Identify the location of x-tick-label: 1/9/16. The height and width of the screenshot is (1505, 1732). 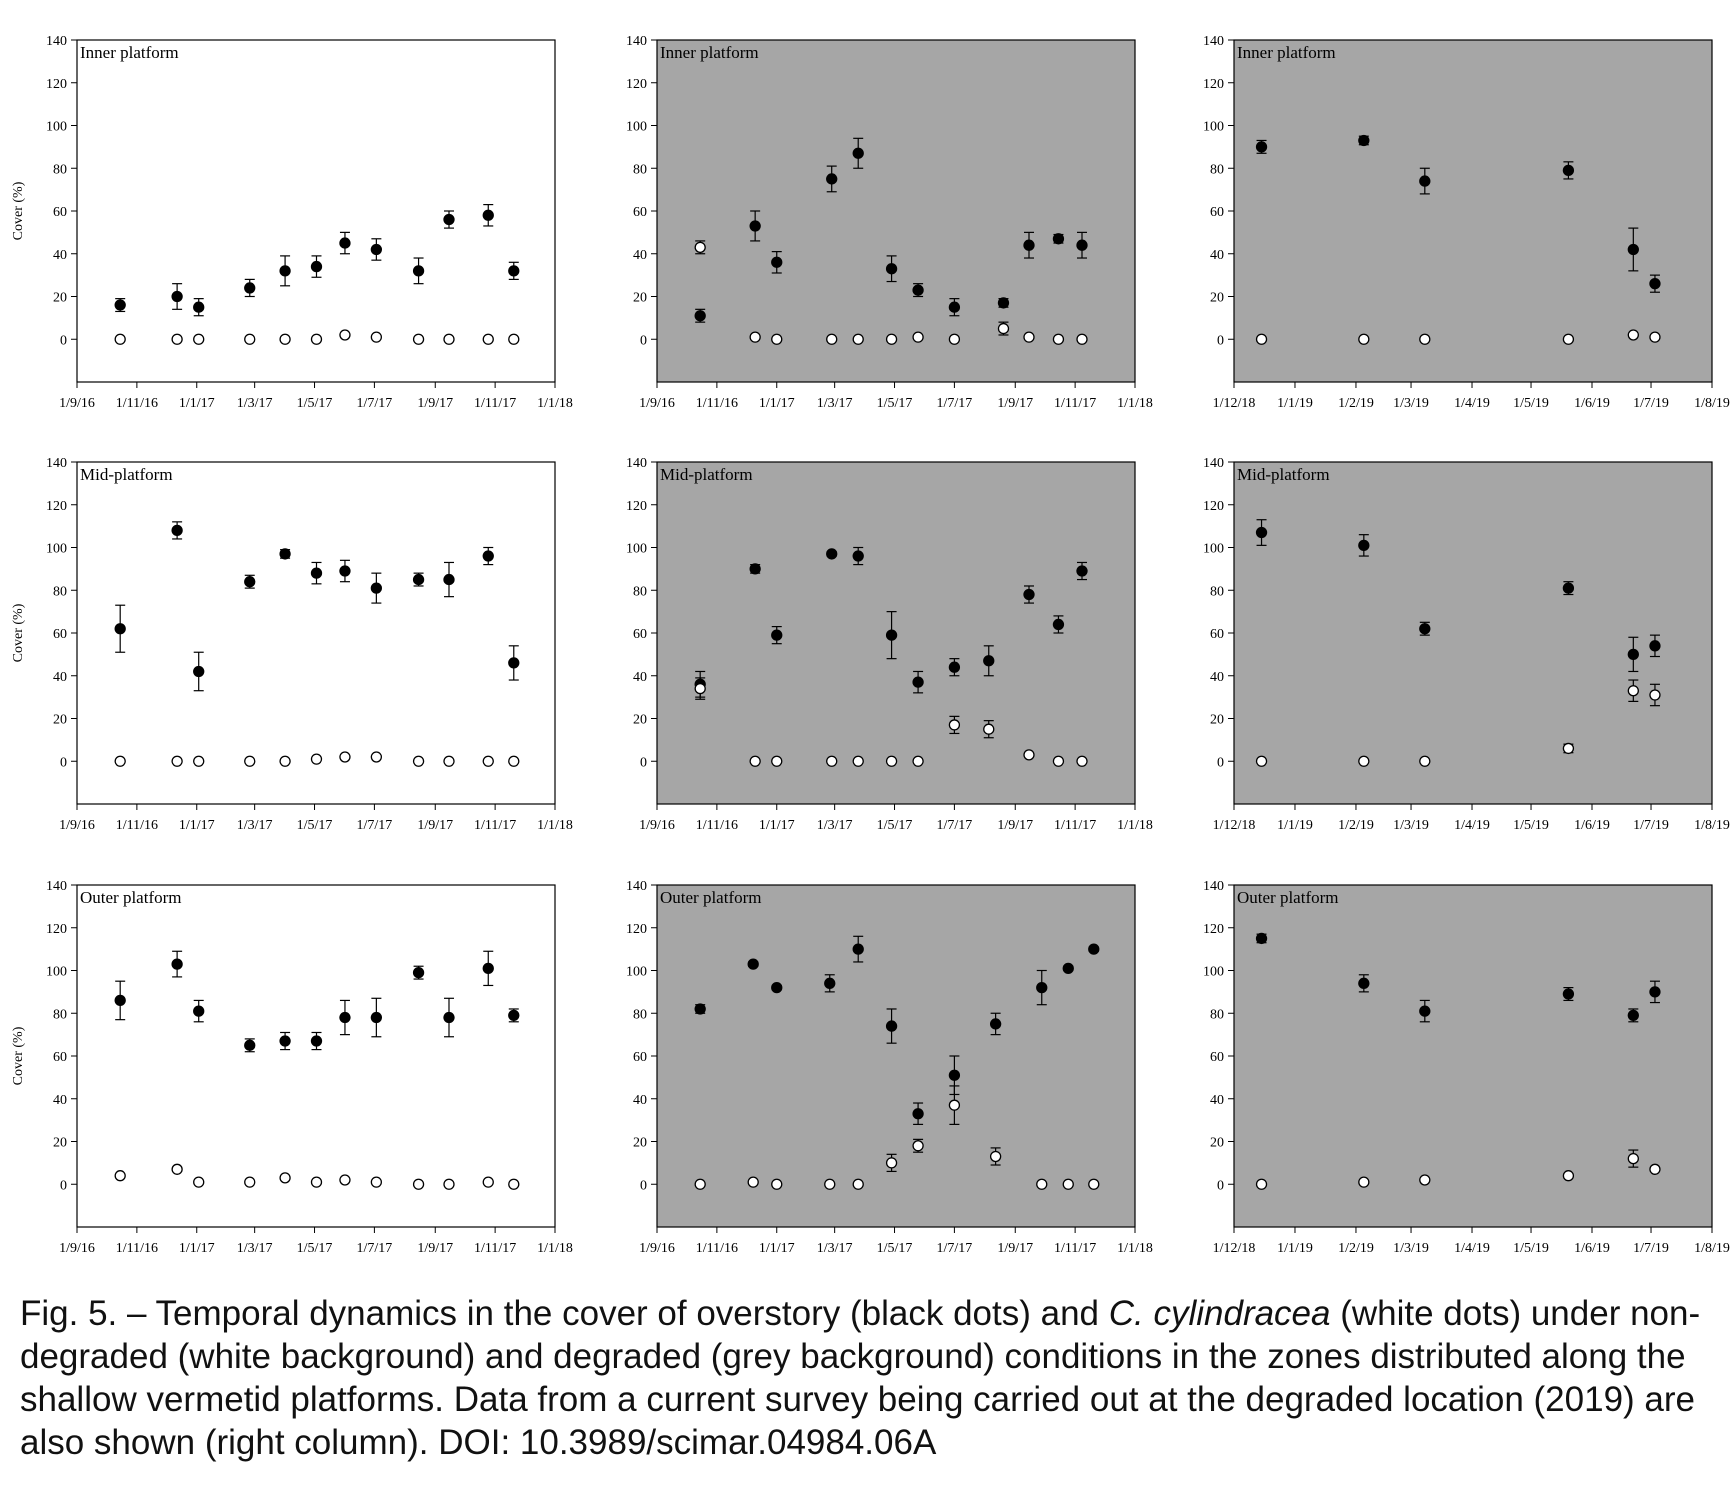
(657, 1248).